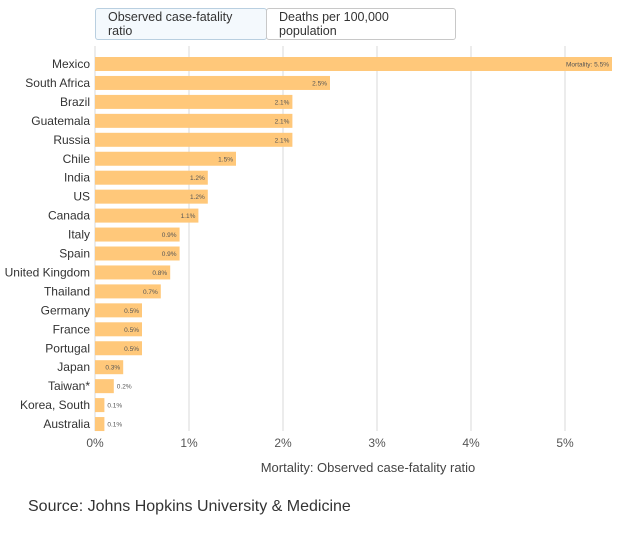  I want to click on category-label: Russia, so click(71, 140).